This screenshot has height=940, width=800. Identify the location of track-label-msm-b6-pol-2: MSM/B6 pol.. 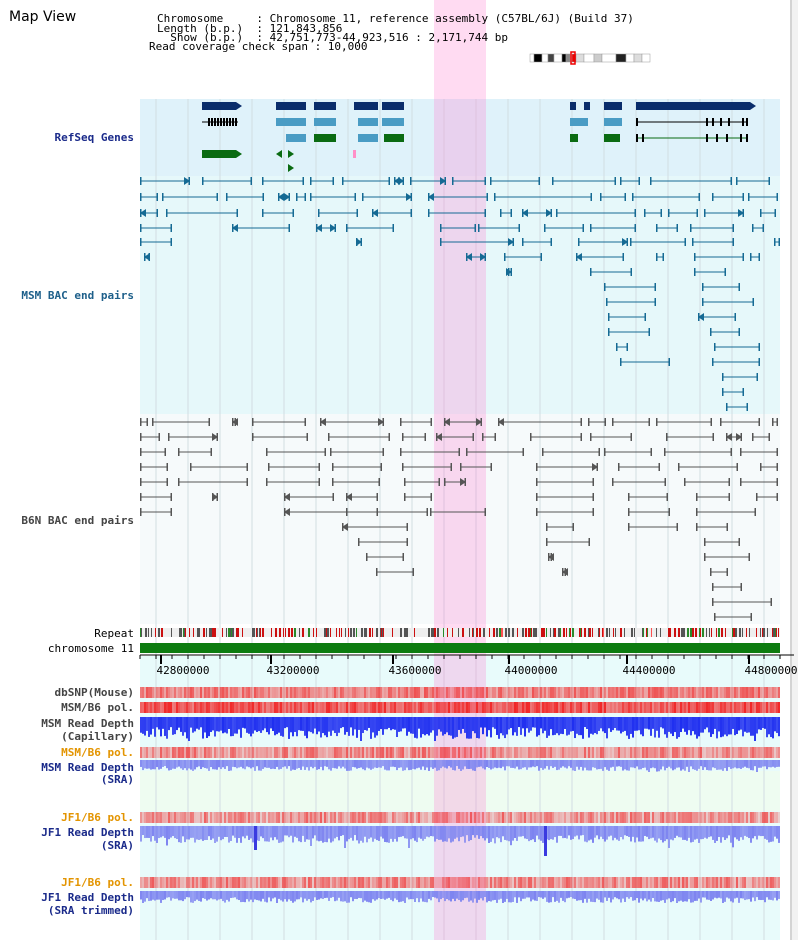
(97, 752).